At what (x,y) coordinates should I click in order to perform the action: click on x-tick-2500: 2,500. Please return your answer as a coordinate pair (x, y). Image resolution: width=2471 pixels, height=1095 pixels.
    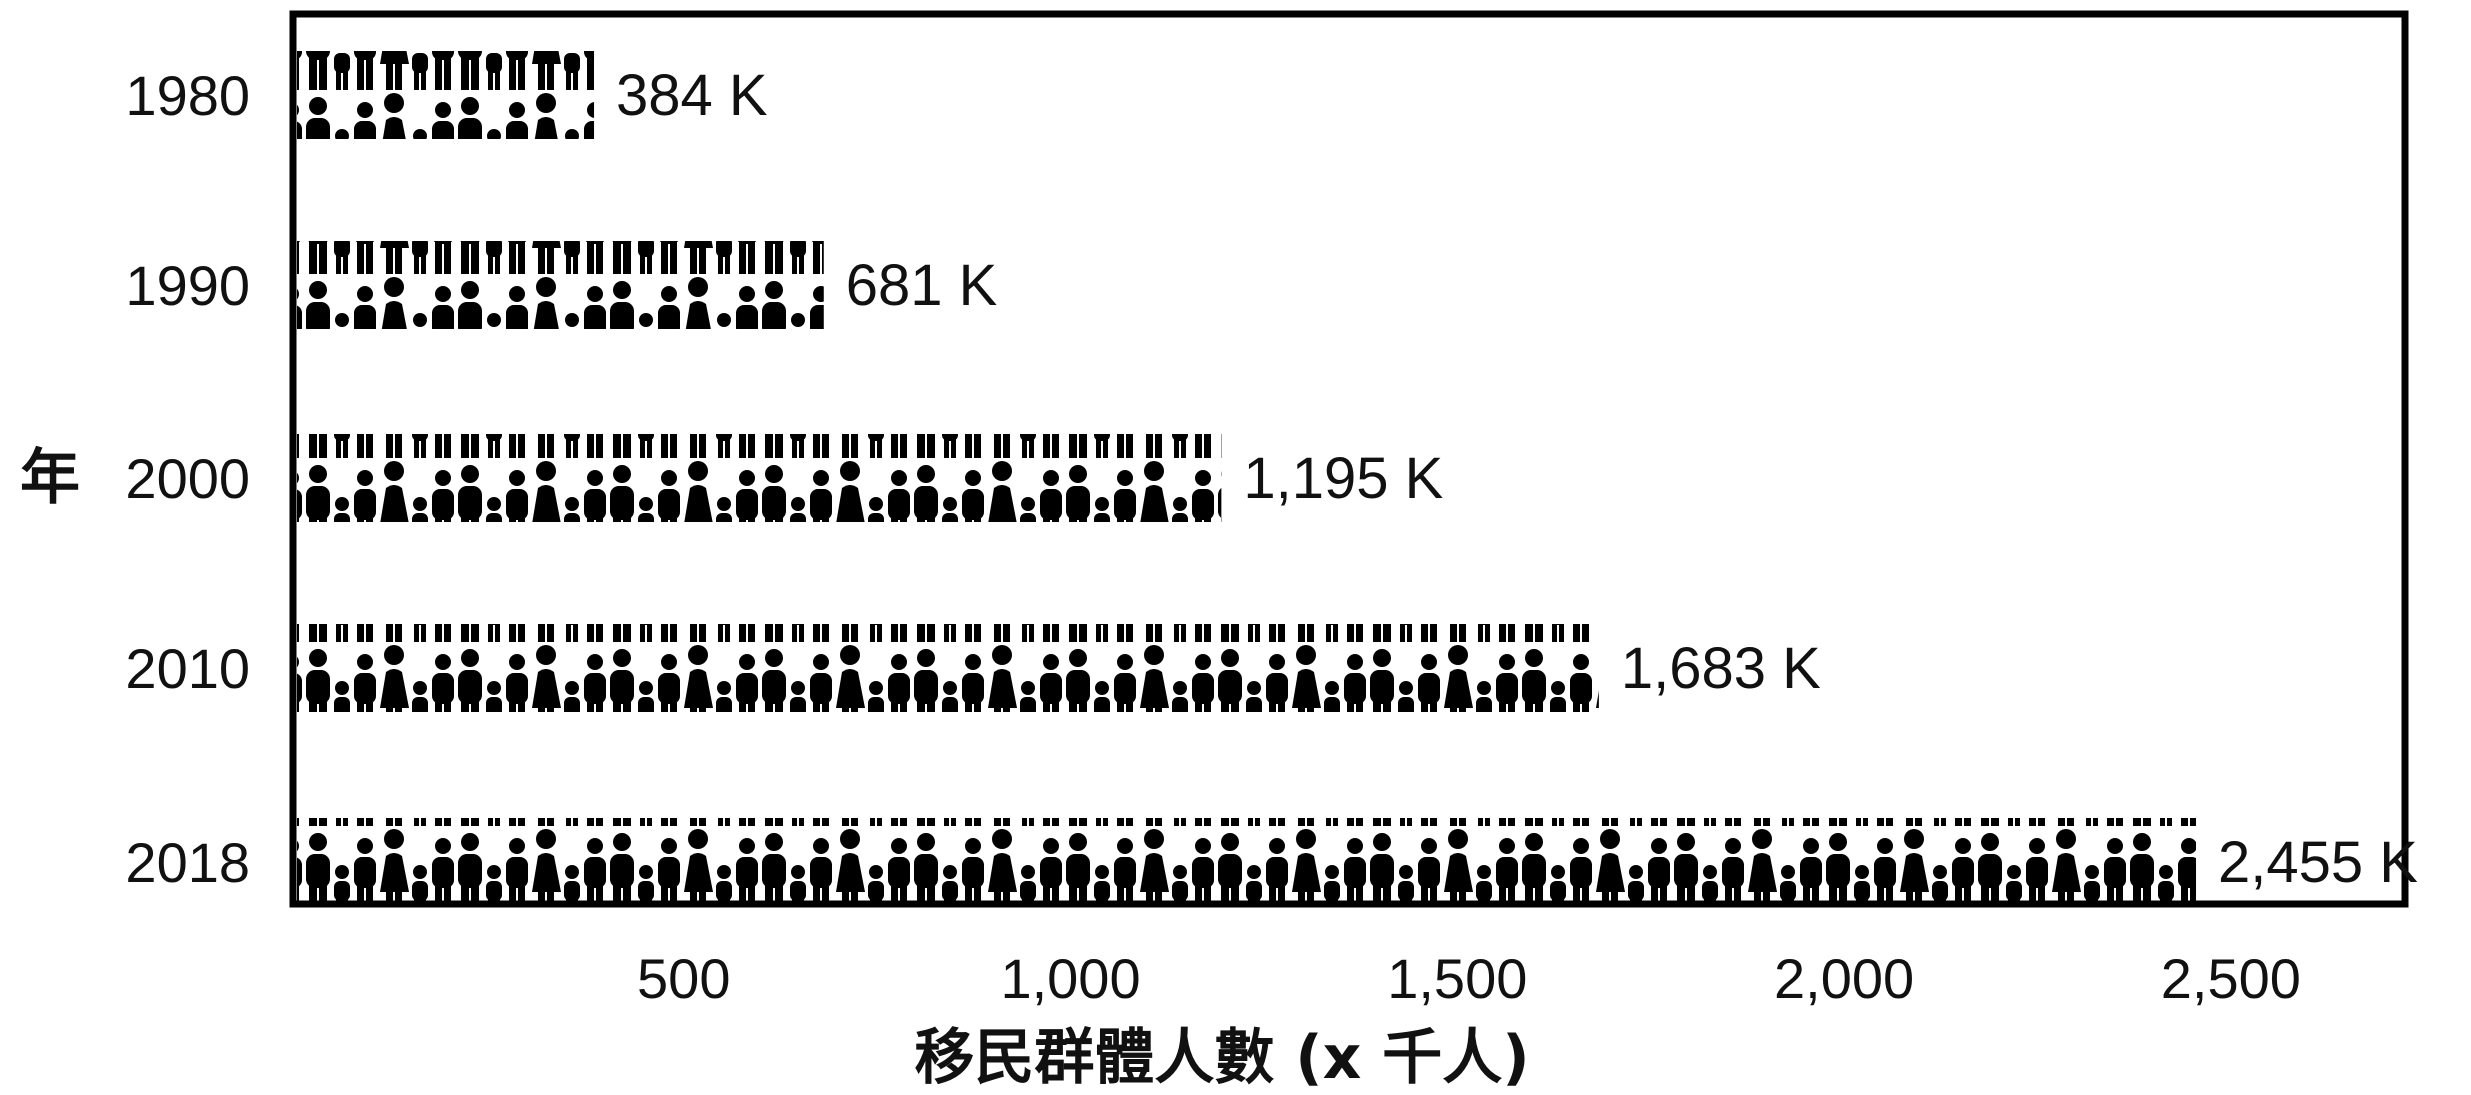
    Looking at the image, I should click on (2231, 978).